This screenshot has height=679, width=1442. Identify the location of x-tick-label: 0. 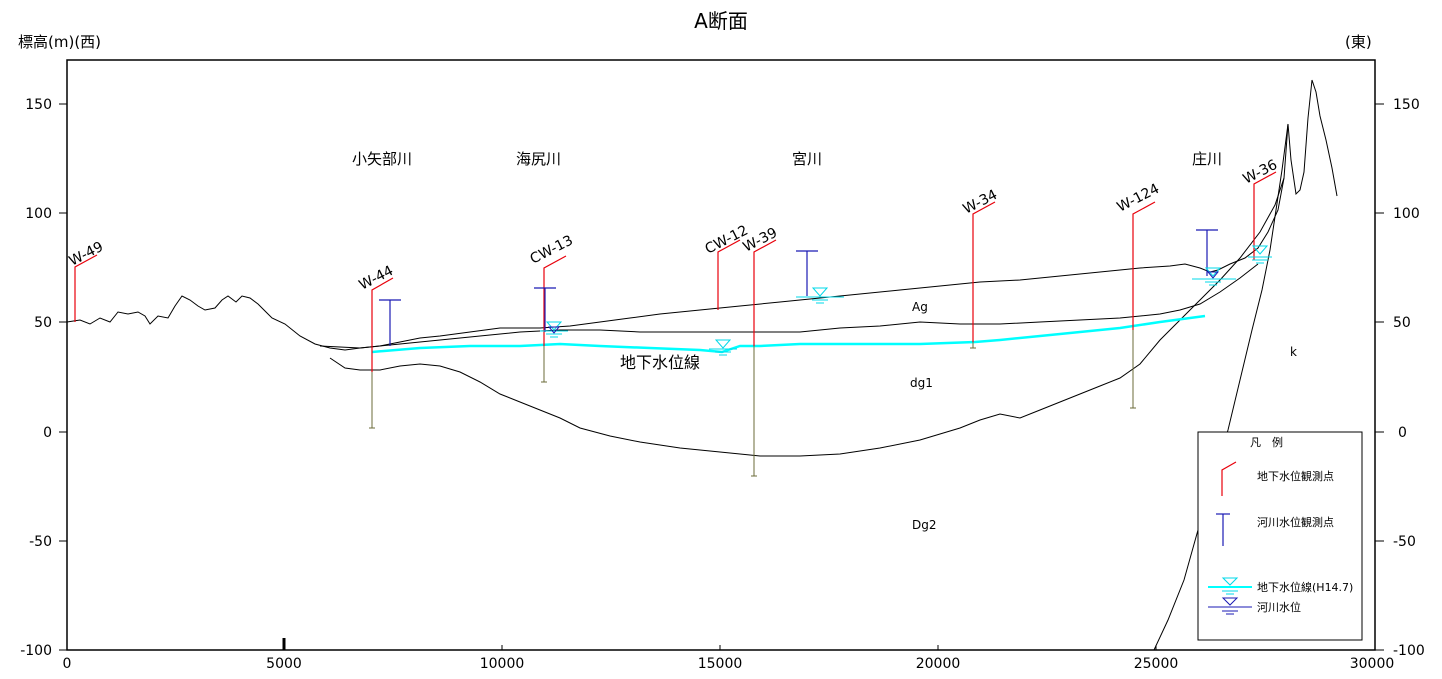
(67, 664).